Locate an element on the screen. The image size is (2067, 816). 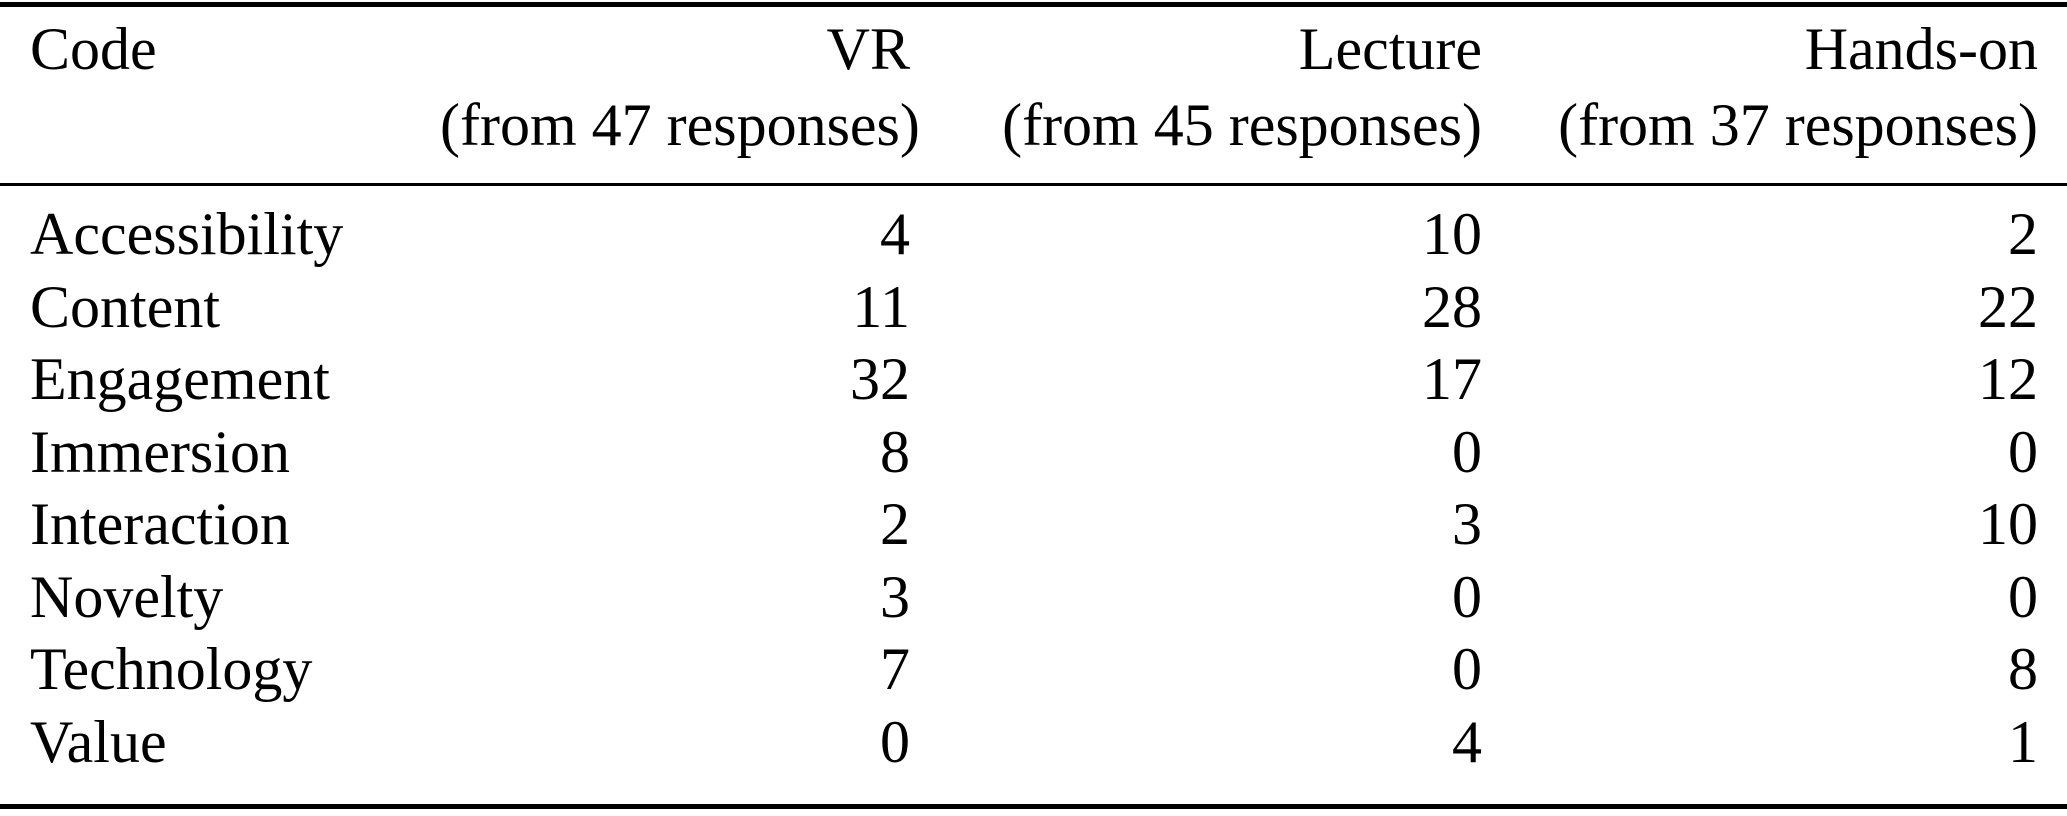
hands-on-count-cell: 12 is located at coordinates (2008, 379).